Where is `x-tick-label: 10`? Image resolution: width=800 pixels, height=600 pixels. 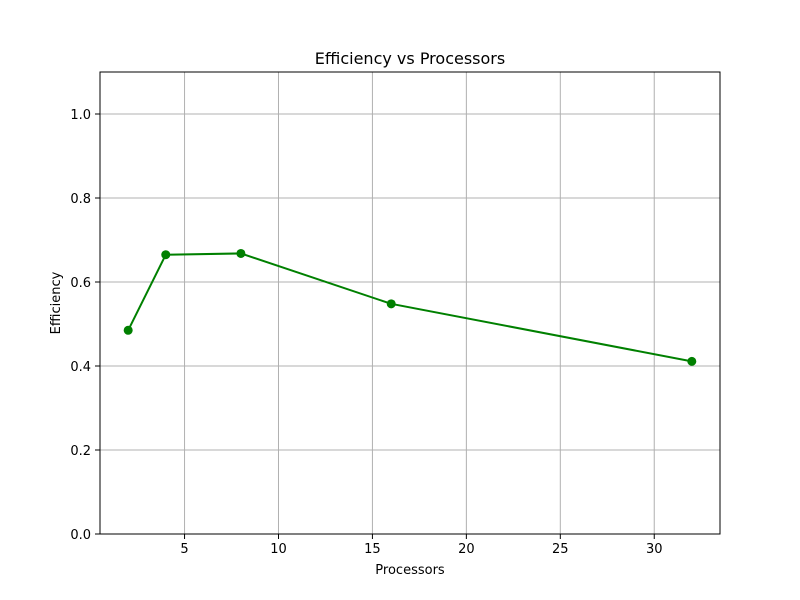
x-tick-label: 10 is located at coordinates (278, 549).